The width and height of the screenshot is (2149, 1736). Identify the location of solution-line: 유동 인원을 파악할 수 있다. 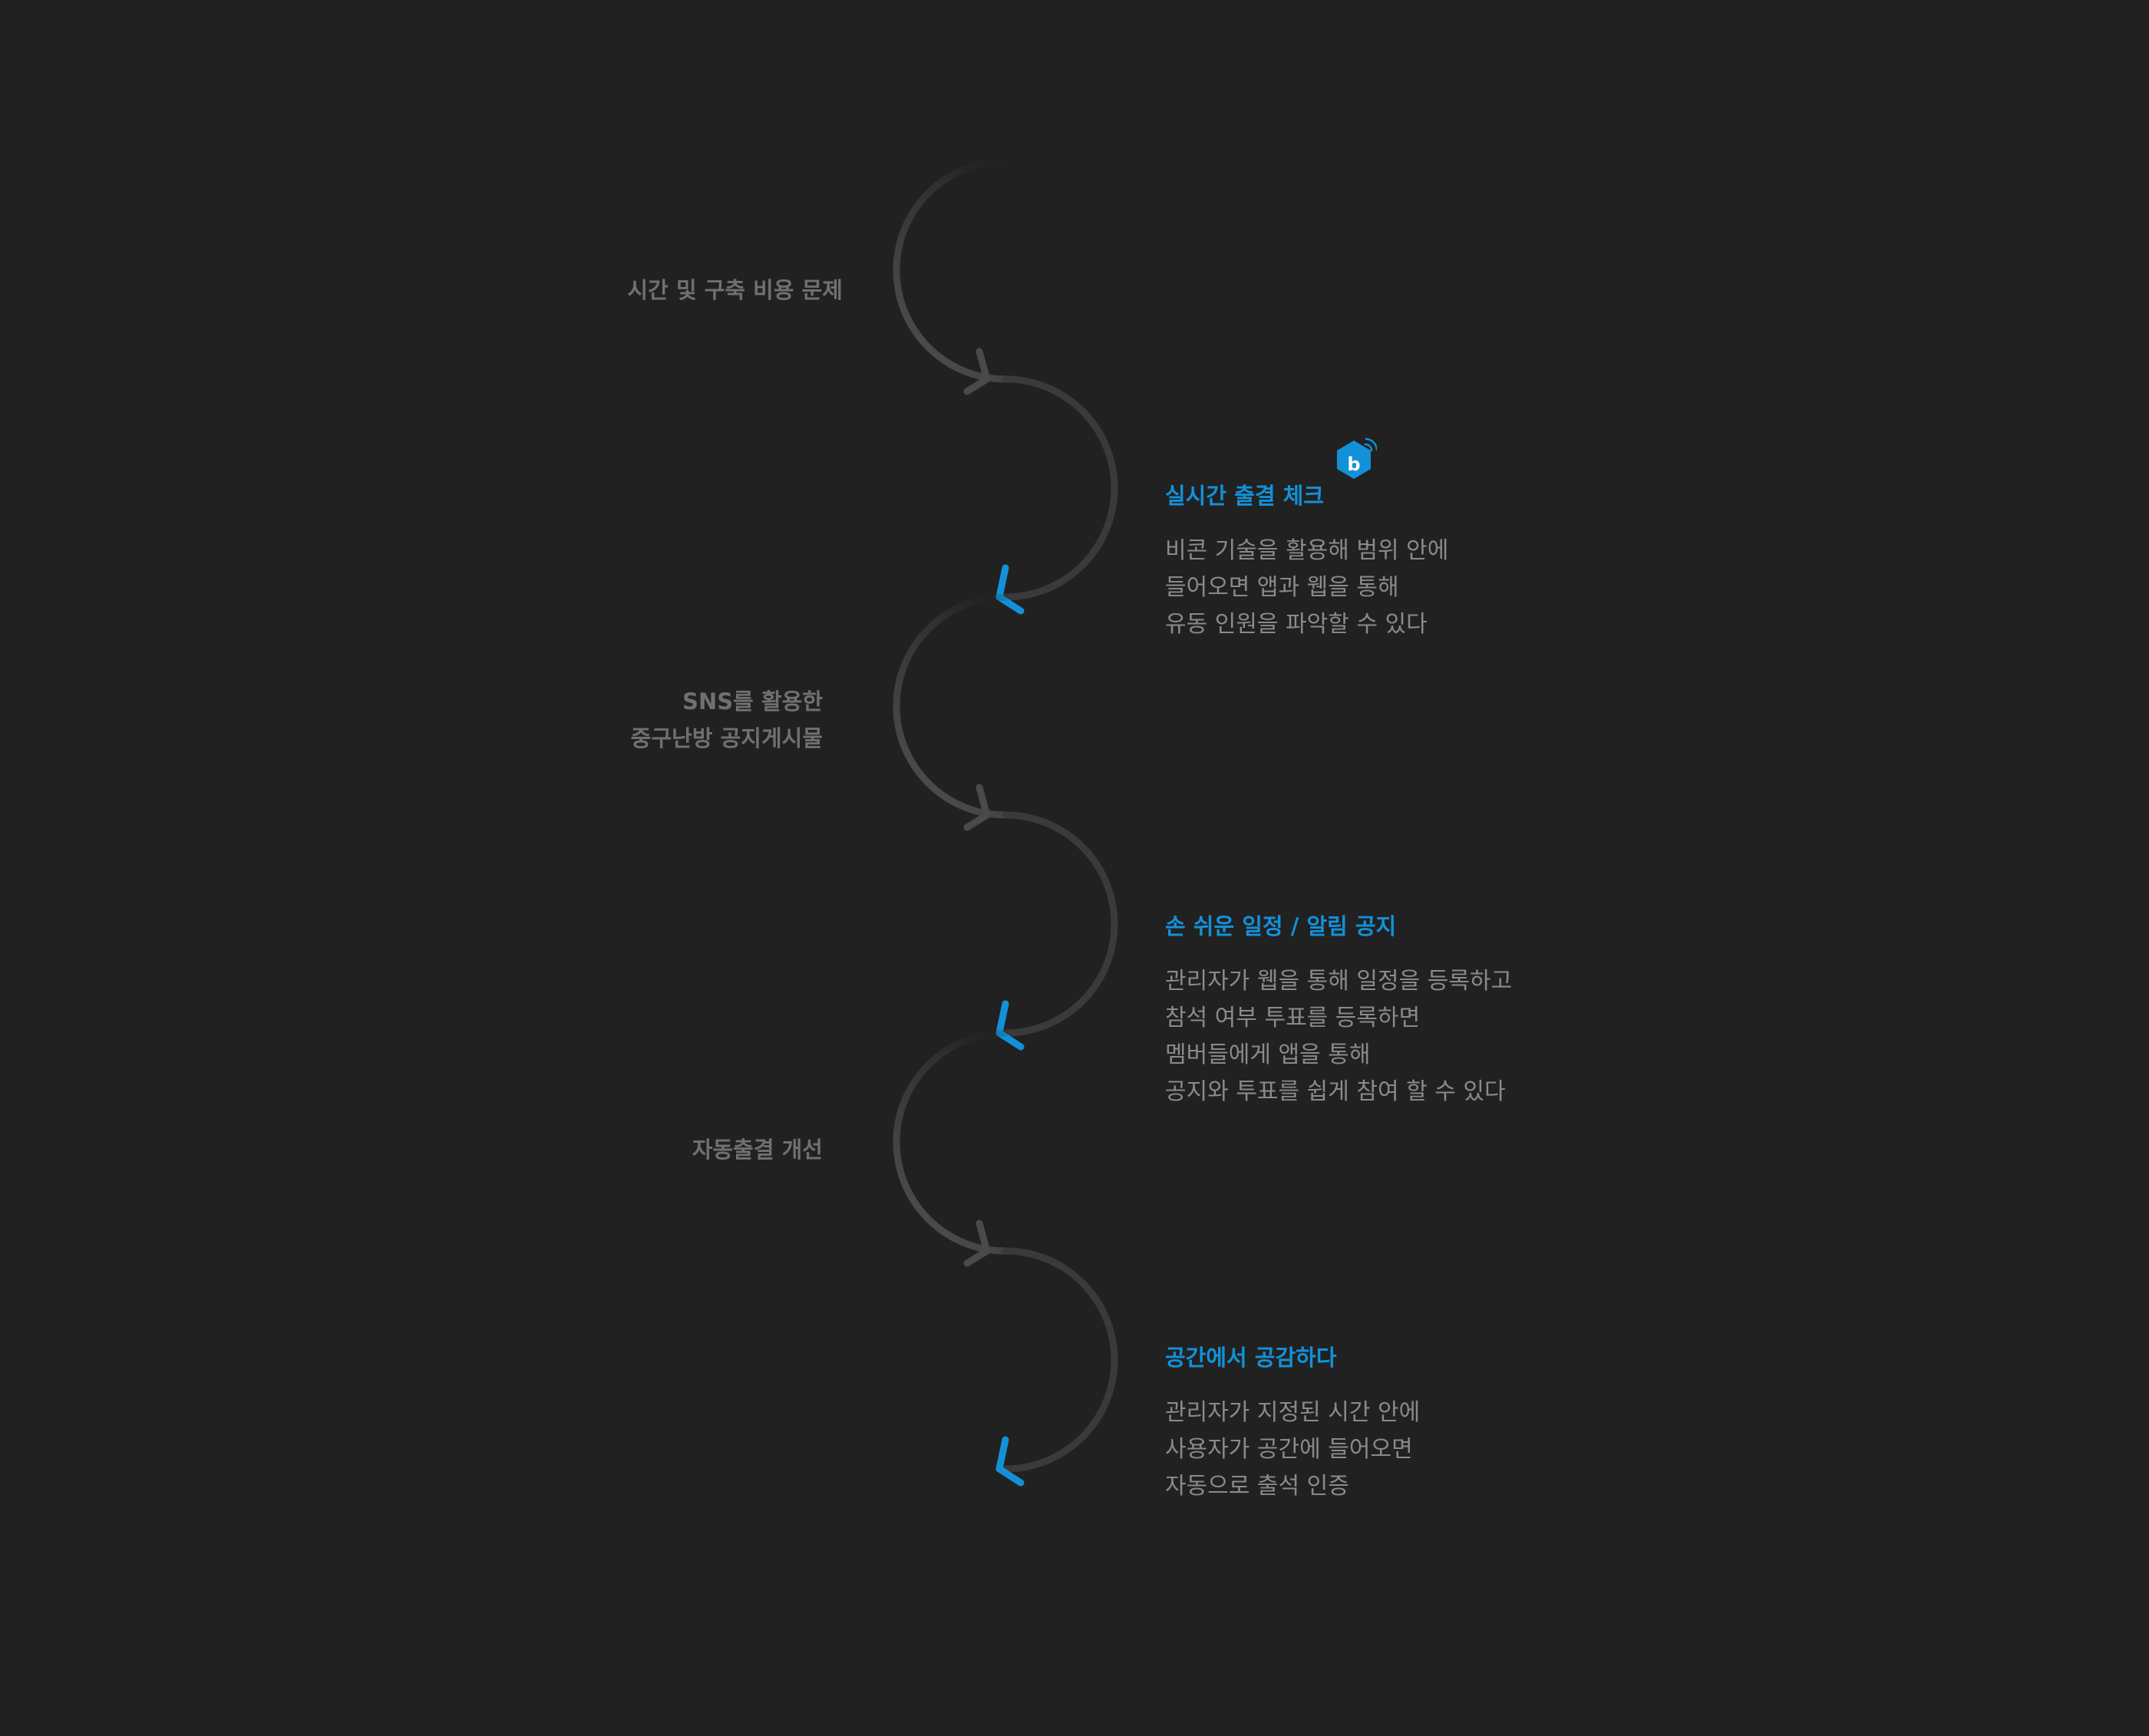
(1296, 625).